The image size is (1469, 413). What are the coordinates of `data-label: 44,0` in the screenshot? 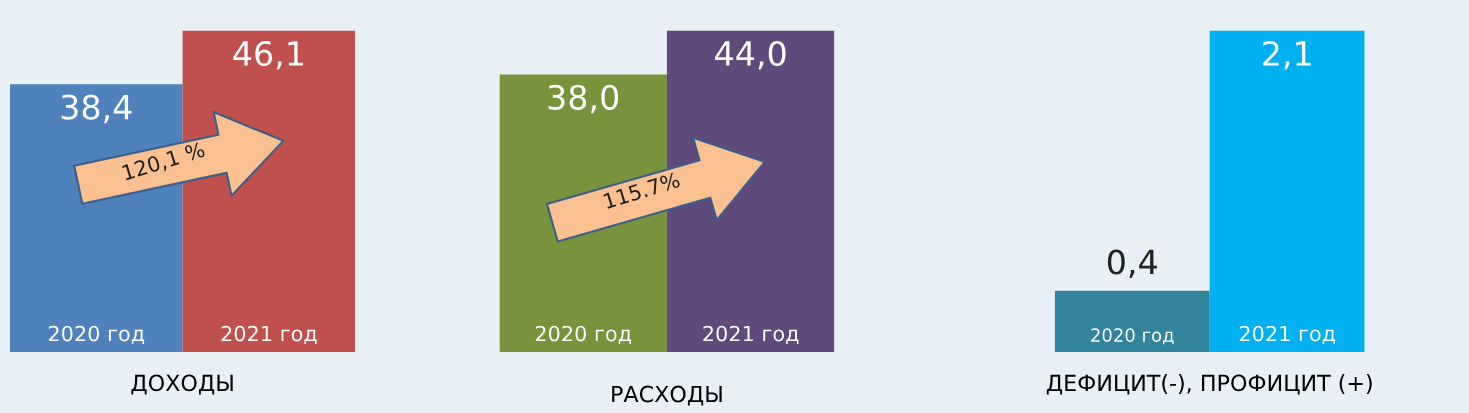 It's located at (750, 55).